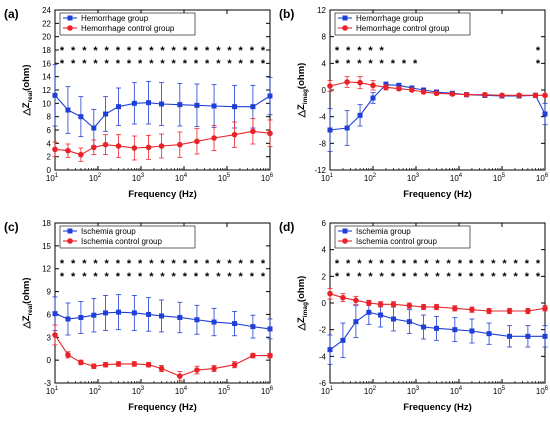  What do you see at coordinates (27, 90) in the screenshot?
I see `y-axis-label: △Zreal(ohm)` at bounding box center [27, 90].